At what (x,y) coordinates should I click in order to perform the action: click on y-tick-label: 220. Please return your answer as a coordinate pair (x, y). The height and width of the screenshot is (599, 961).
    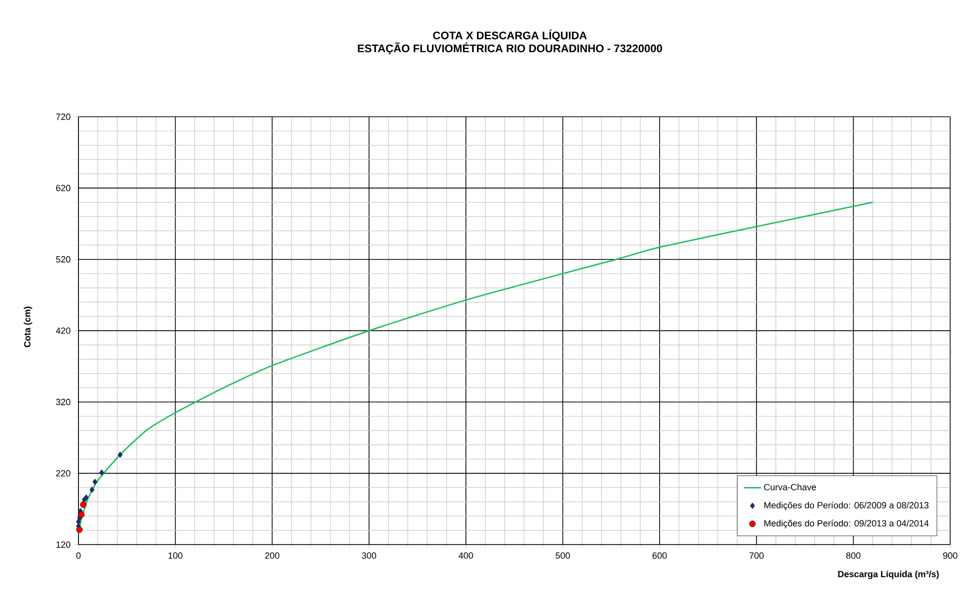
    Looking at the image, I should click on (63, 473).